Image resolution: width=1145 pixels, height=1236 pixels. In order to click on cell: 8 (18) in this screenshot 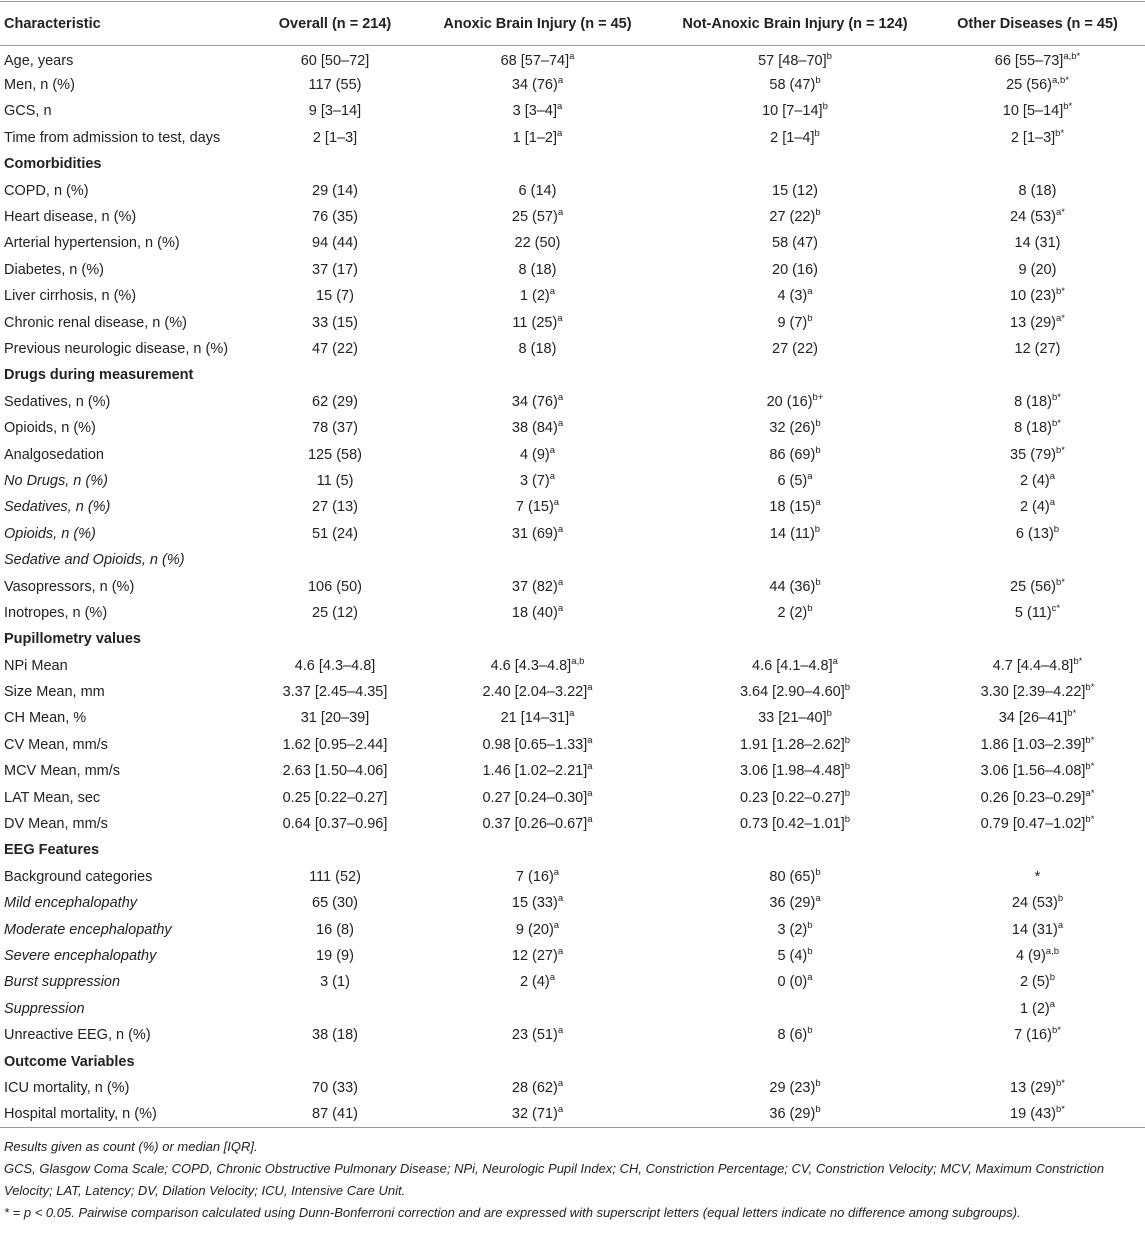, I will do `click(537, 348)`.